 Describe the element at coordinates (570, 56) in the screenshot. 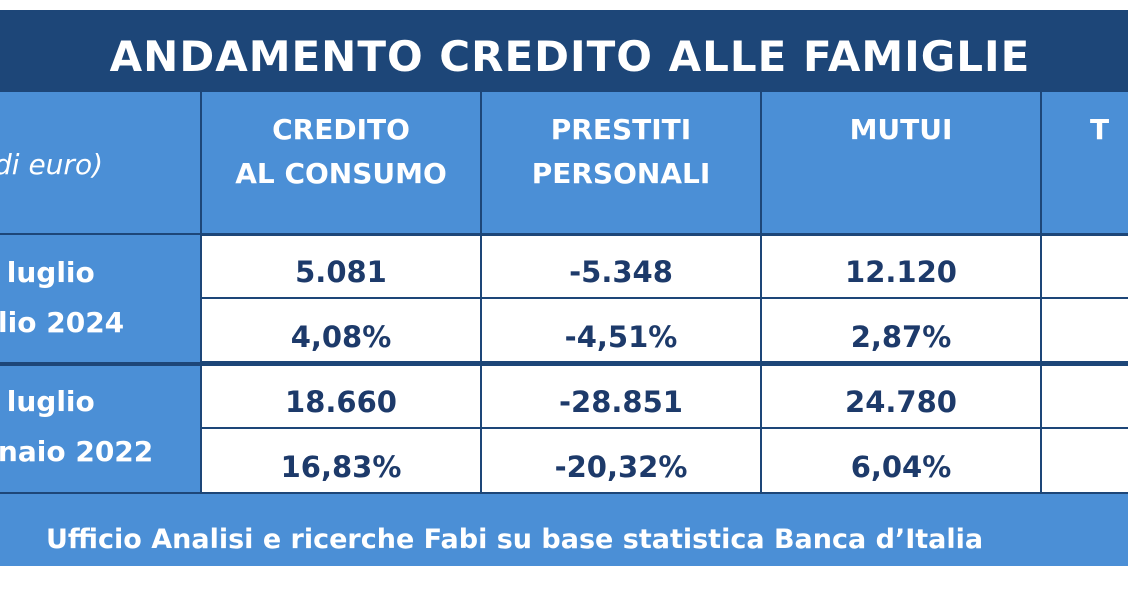

I see `table-title: ANDAMENTO CREDITO ALLE FAMIGLIE` at that location.